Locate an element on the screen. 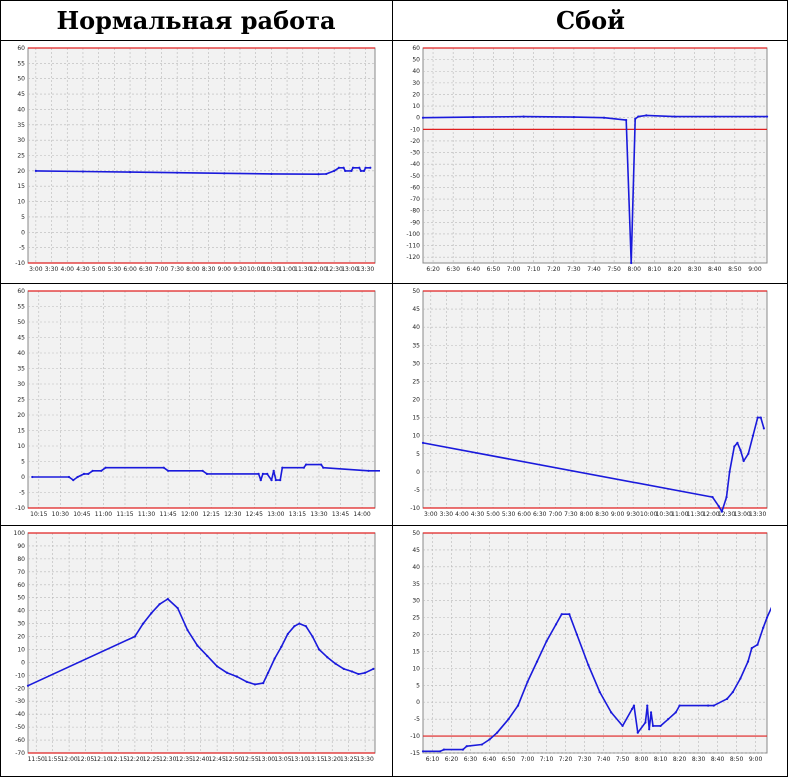 The height and width of the screenshot is (777, 788). x-tick-label: 12:55 is located at coordinates (249, 759).